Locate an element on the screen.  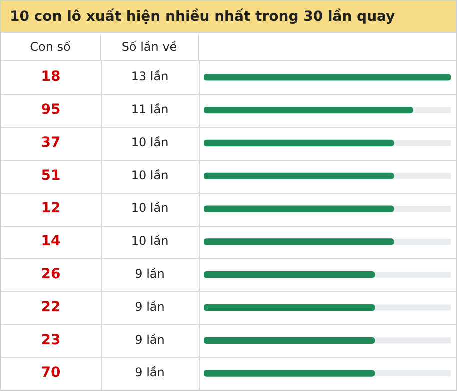
y-tick-label: 12 is located at coordinates (51, 208).